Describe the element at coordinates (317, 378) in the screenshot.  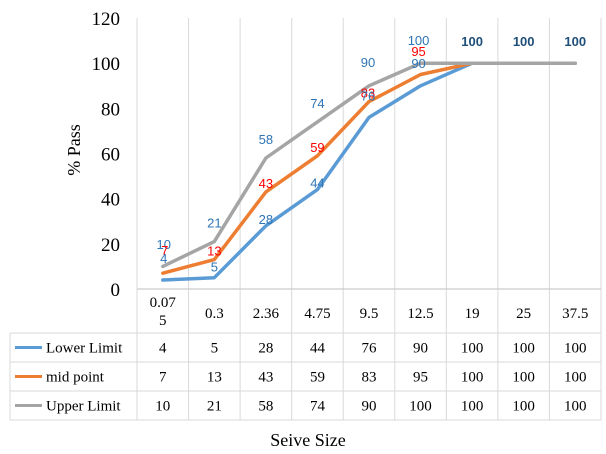
I see `table-cell: 59` at that location.